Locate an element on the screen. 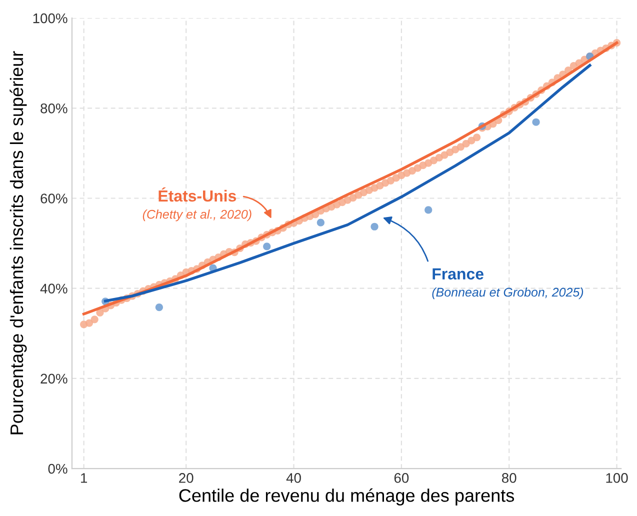  annotation: (Bonneau et Grobon, 2025) is located at coordinates (508, 293).